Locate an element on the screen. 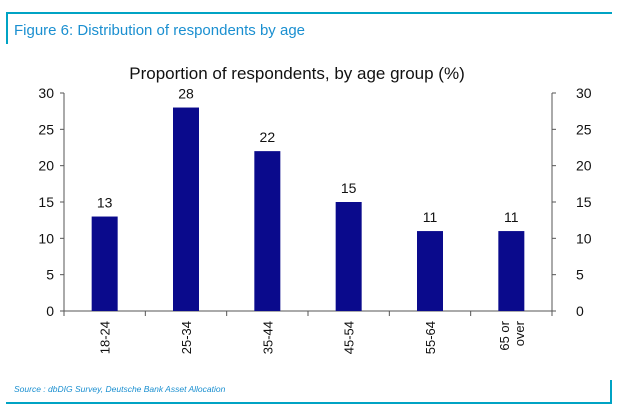 The width and height of the screenshot is (620, 417). bar-data-label: 13 is located at coordinates (105, 203).